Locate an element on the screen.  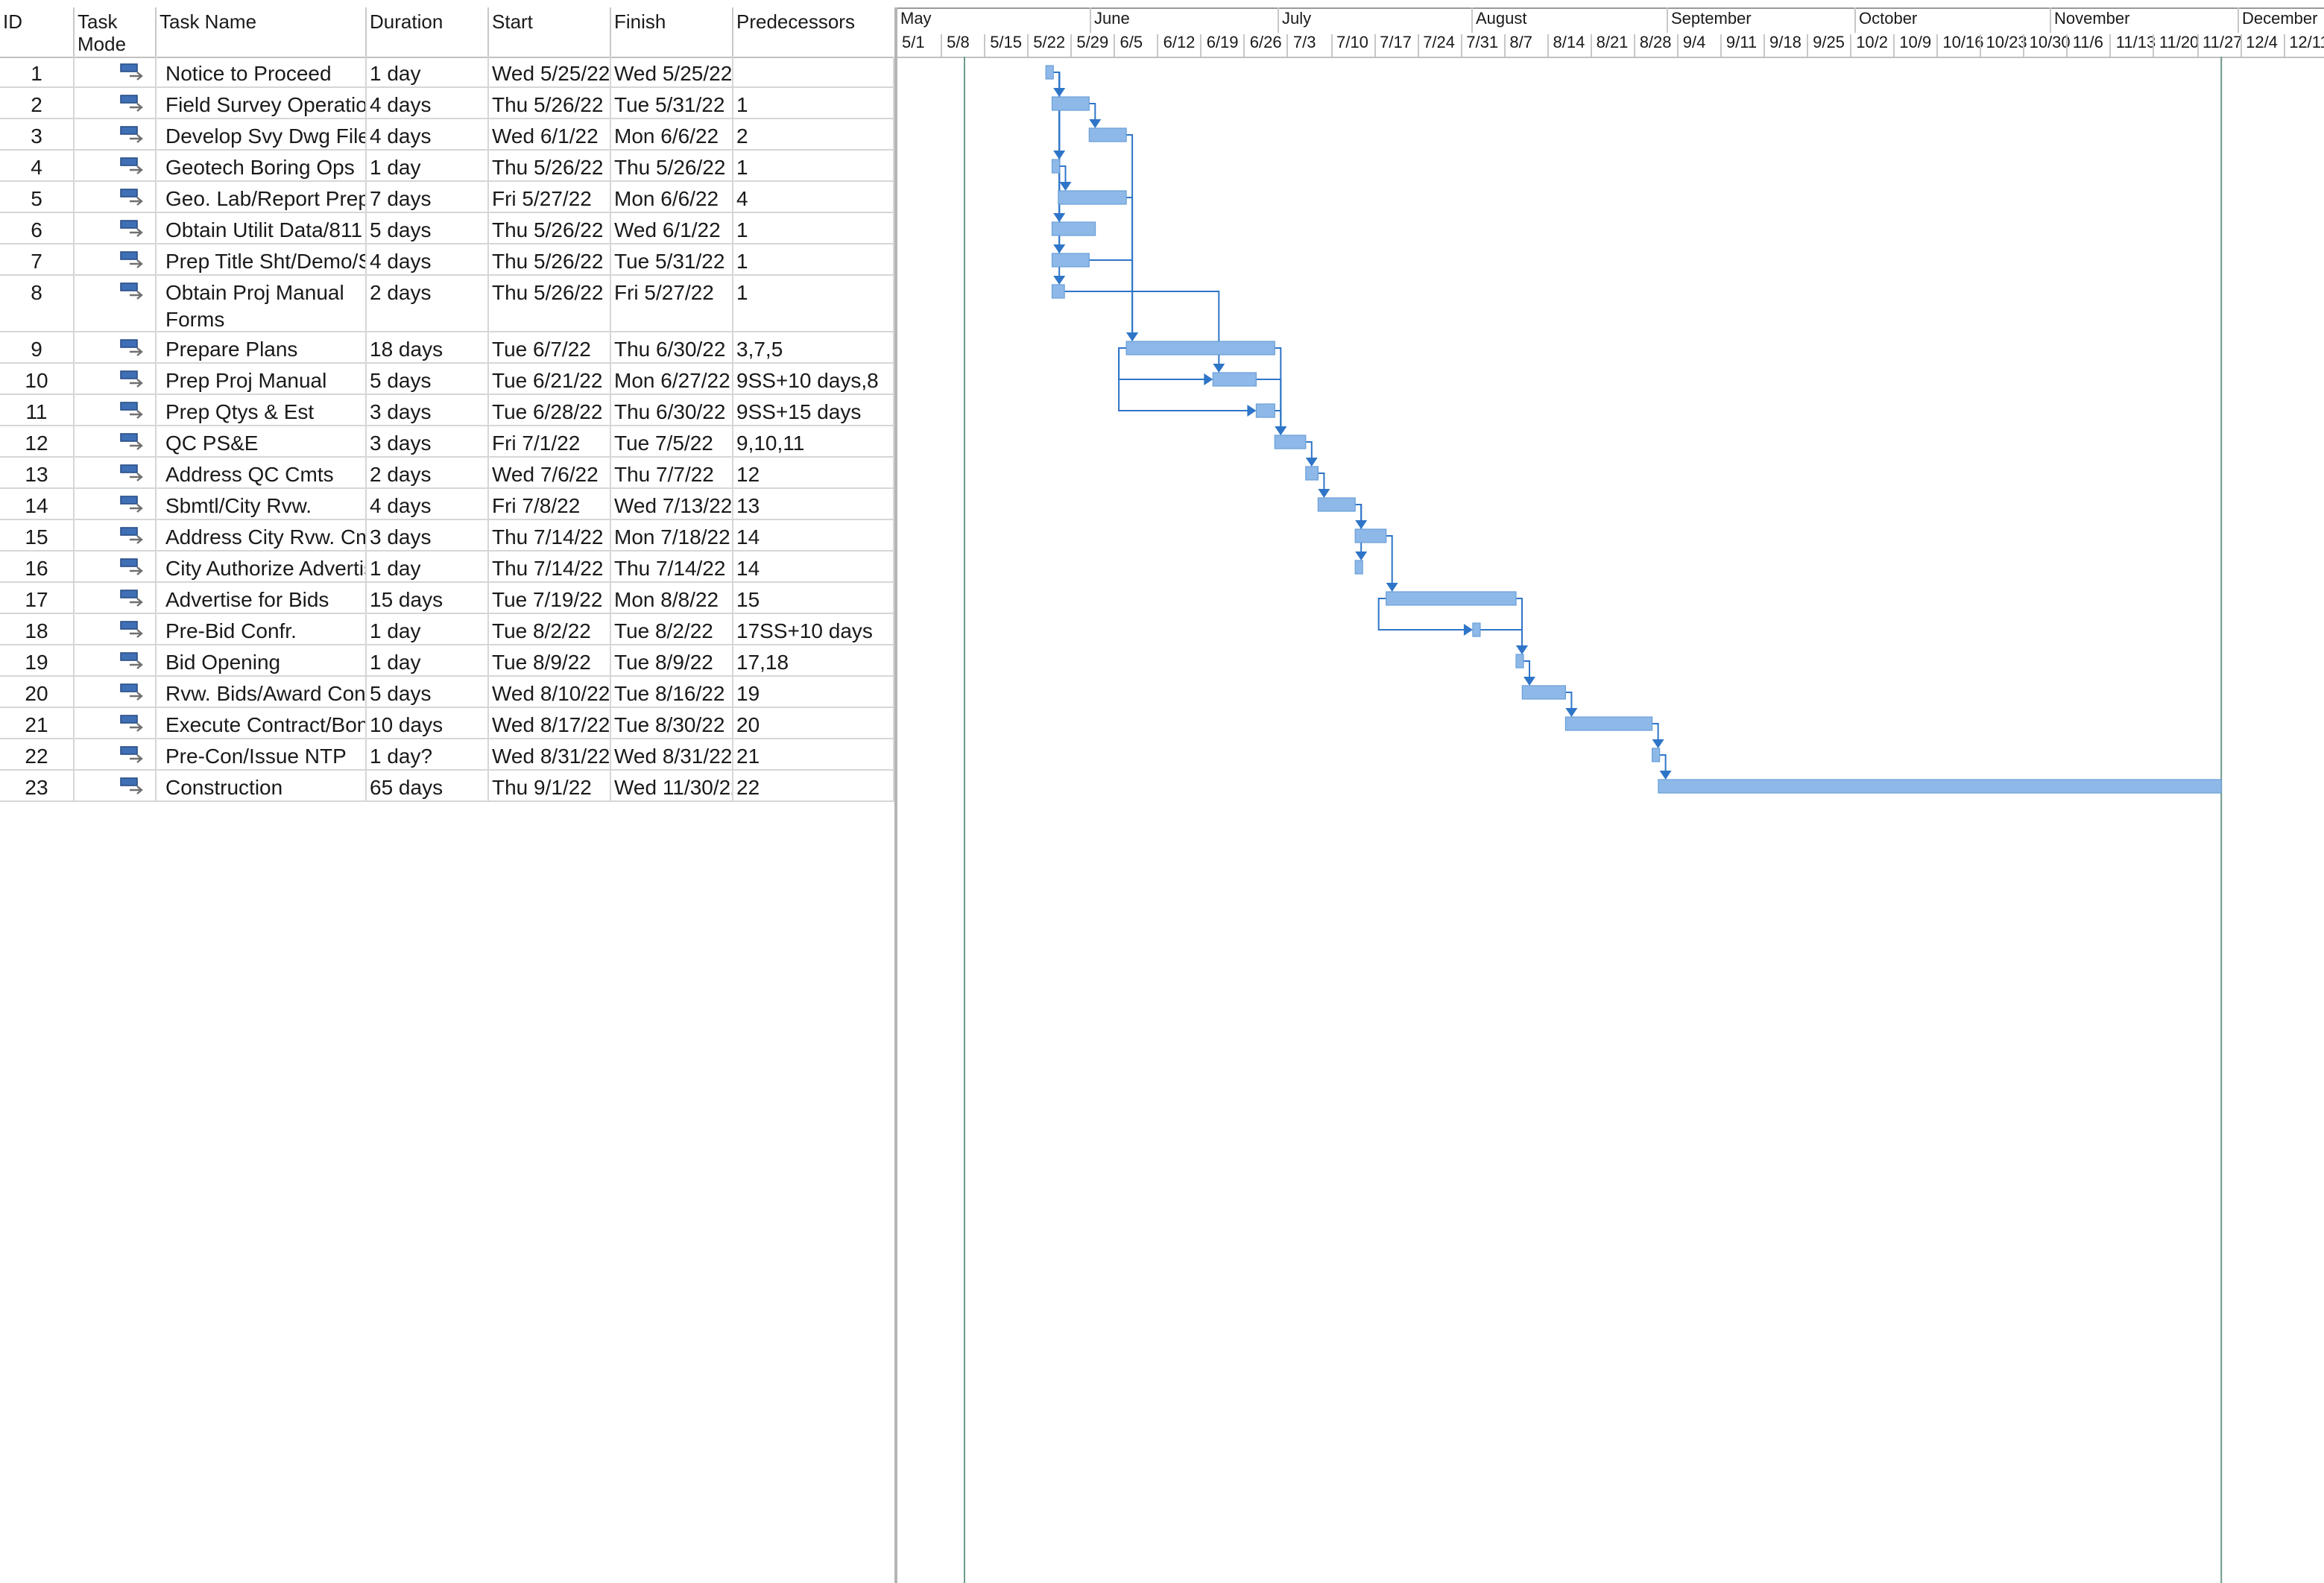
cell-predecessors: 9SS+10 days,8 is located at coordinates (814, 379).